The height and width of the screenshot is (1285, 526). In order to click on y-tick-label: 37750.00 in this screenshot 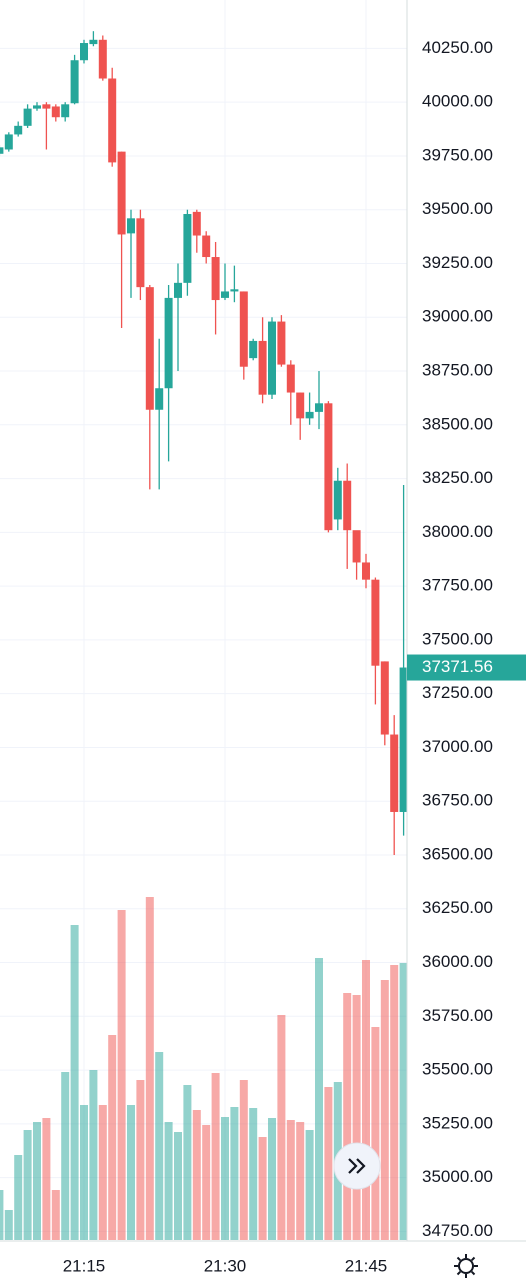, I will do `click(457, 585)`.